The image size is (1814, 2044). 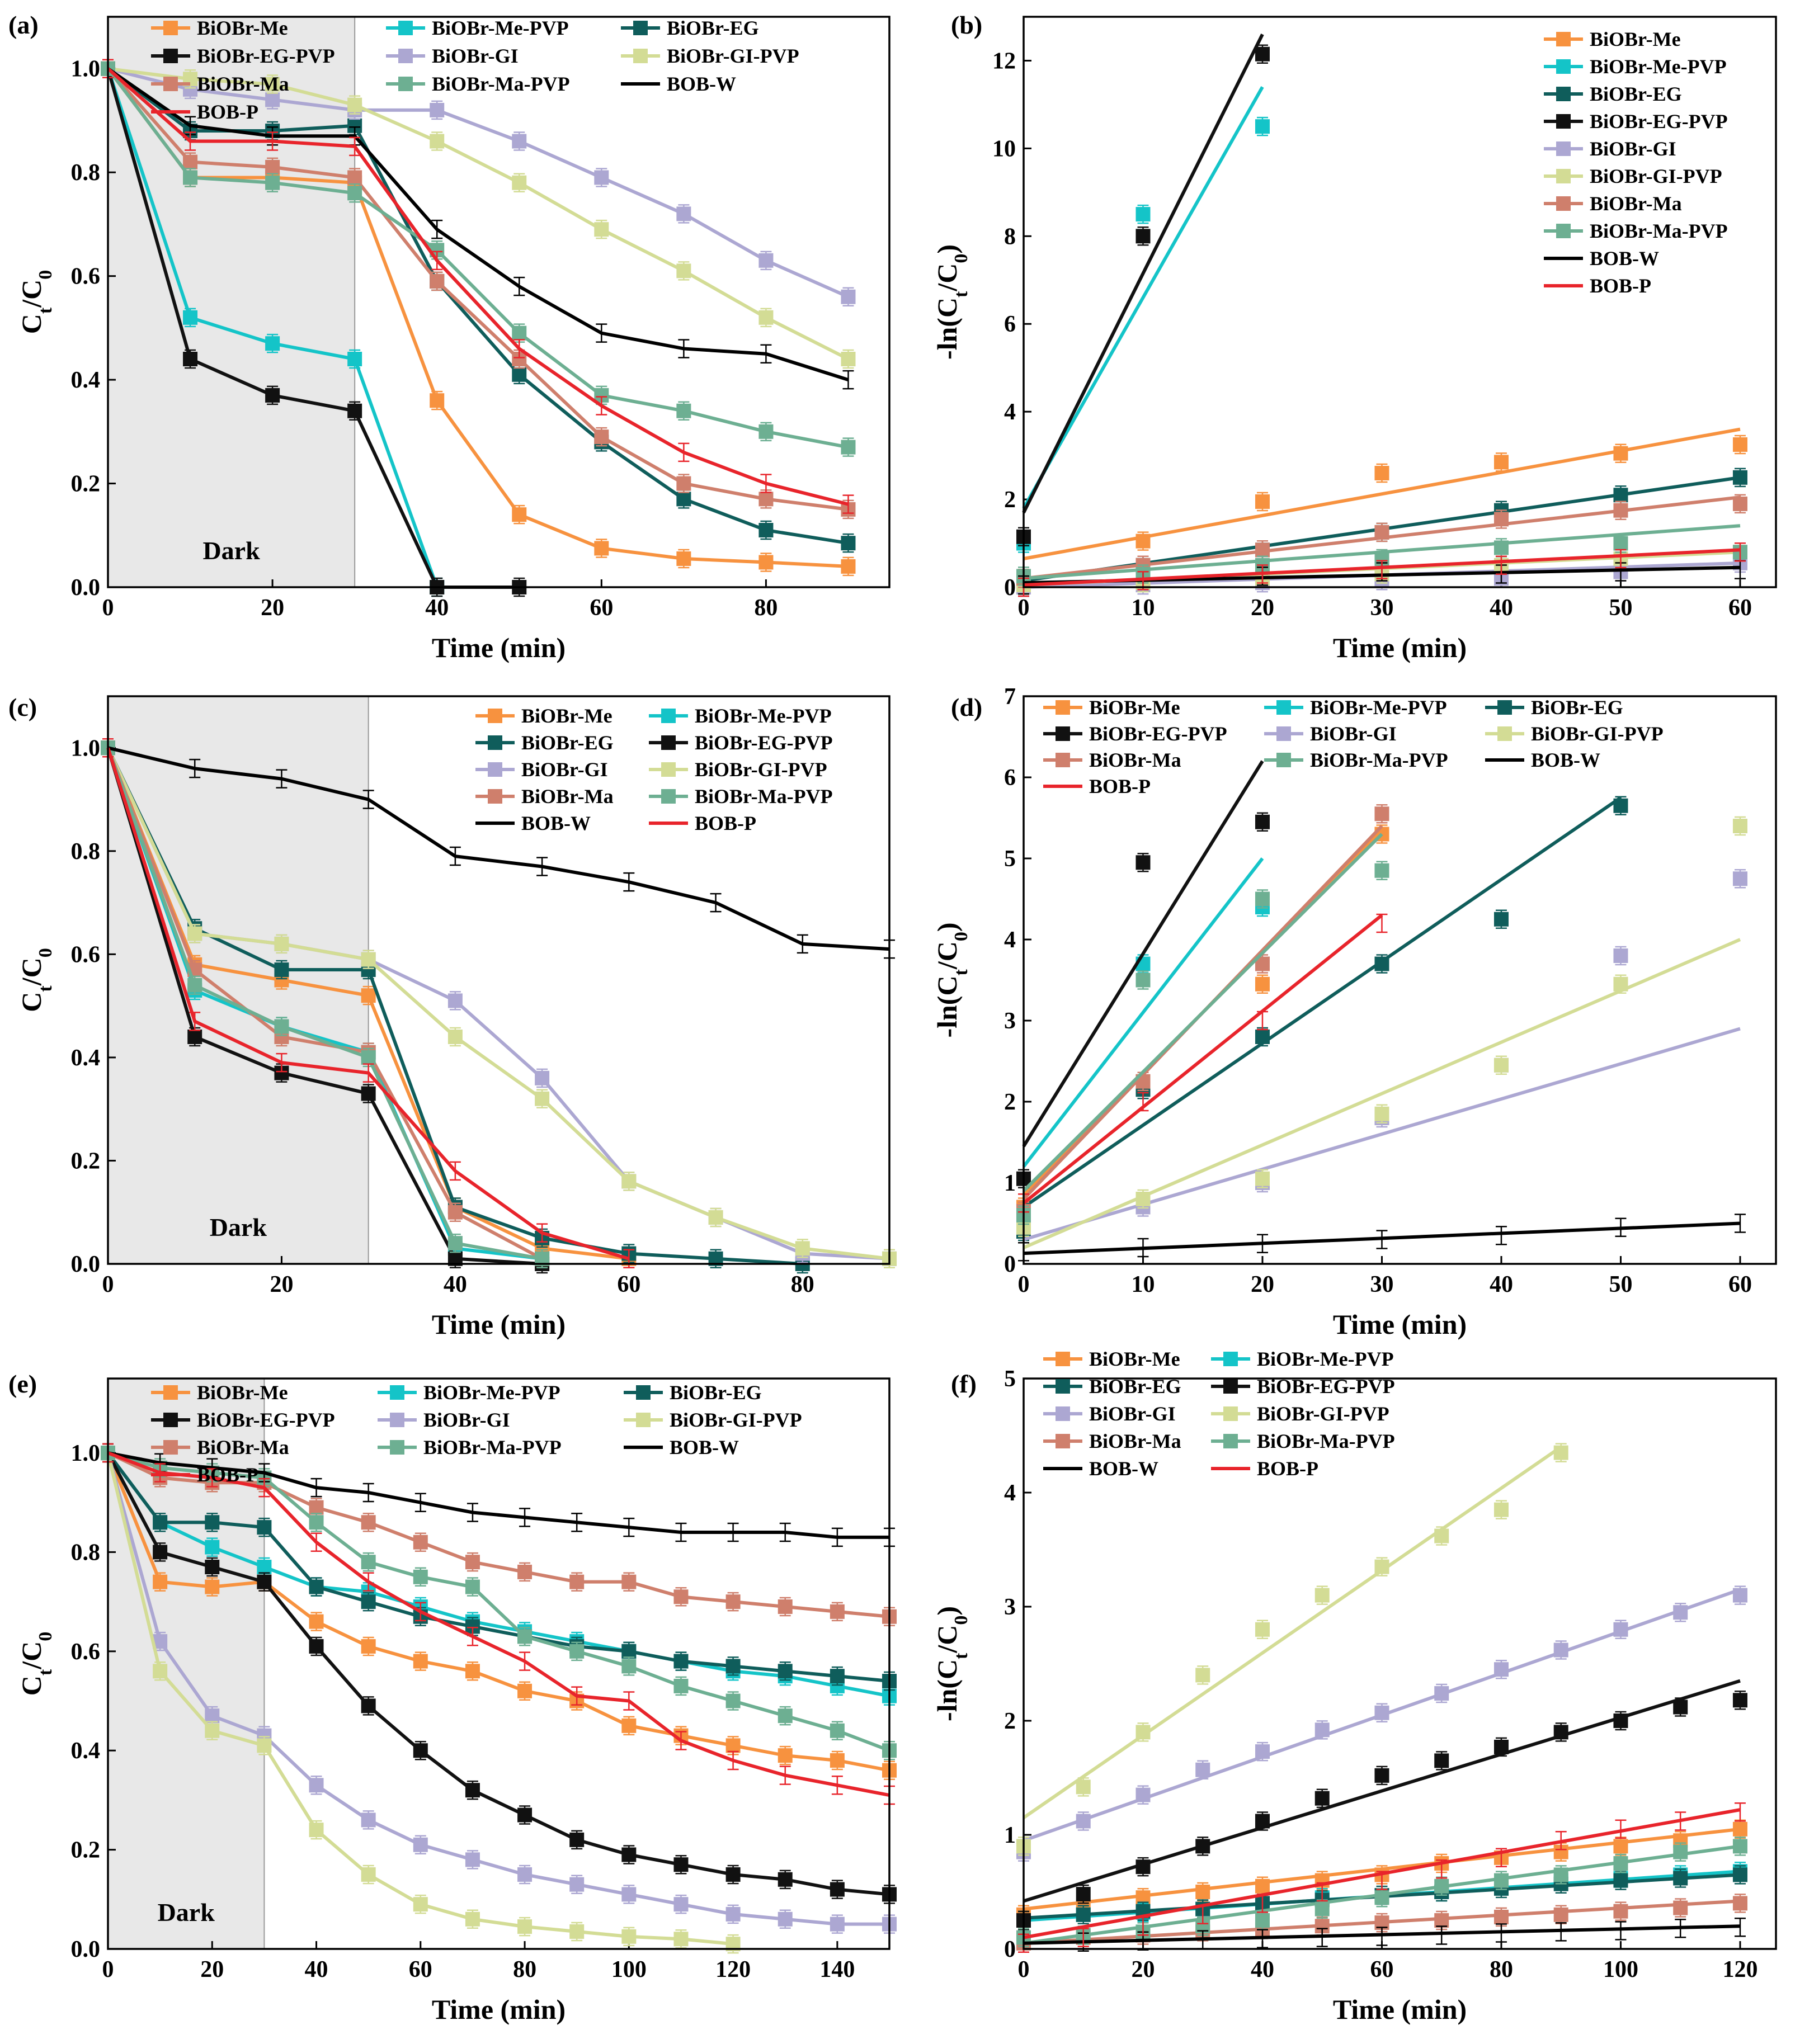 I want to click on legend-label: BOB-P, so click(x=1120, y=786).